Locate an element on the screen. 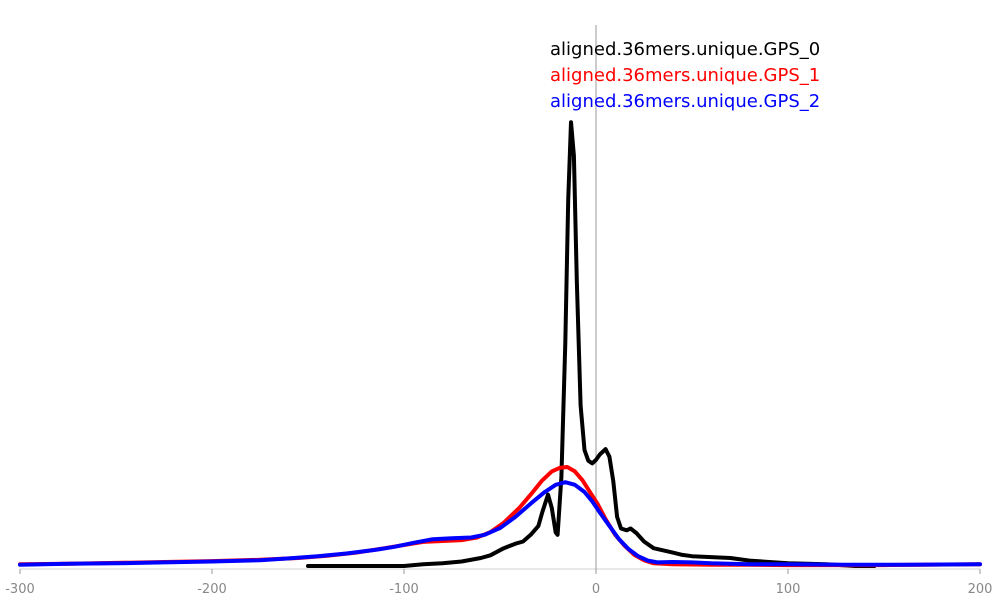 This screenshot has width=1000, height=600. x-tick-label: -300 is located at coordinates (20, 589).